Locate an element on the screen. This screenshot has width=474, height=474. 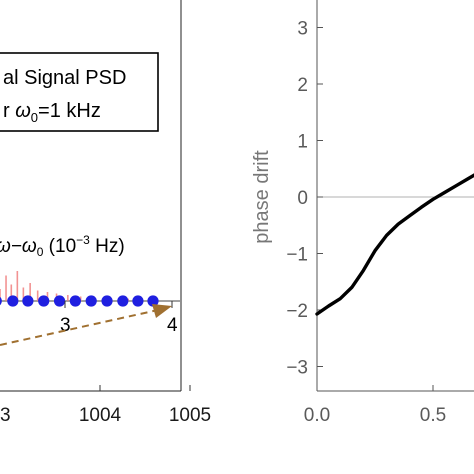
dashed-arrow is located at coordinates (79, 327).